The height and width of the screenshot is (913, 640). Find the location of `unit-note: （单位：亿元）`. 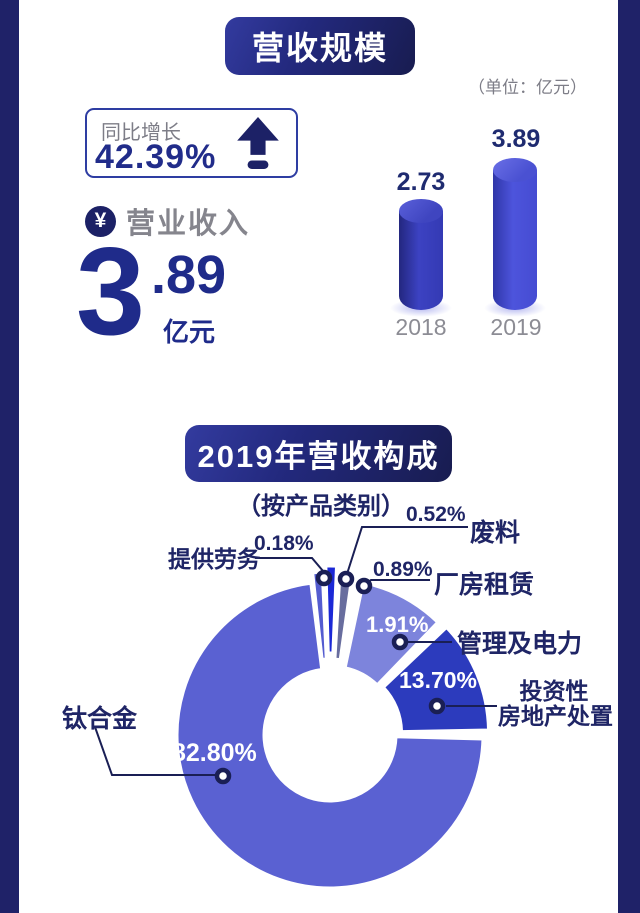

unit-note: （单位：亿元） is located at coordinates (527, 87).